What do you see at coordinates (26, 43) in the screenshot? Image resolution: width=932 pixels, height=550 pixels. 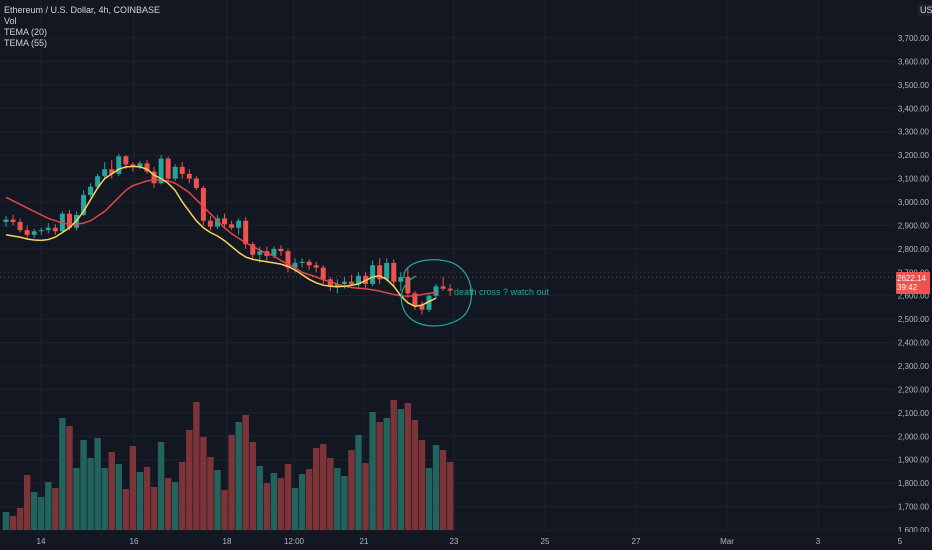 I see `tema-55-legend: TEMA (55)` at bounding box center [26, 43].